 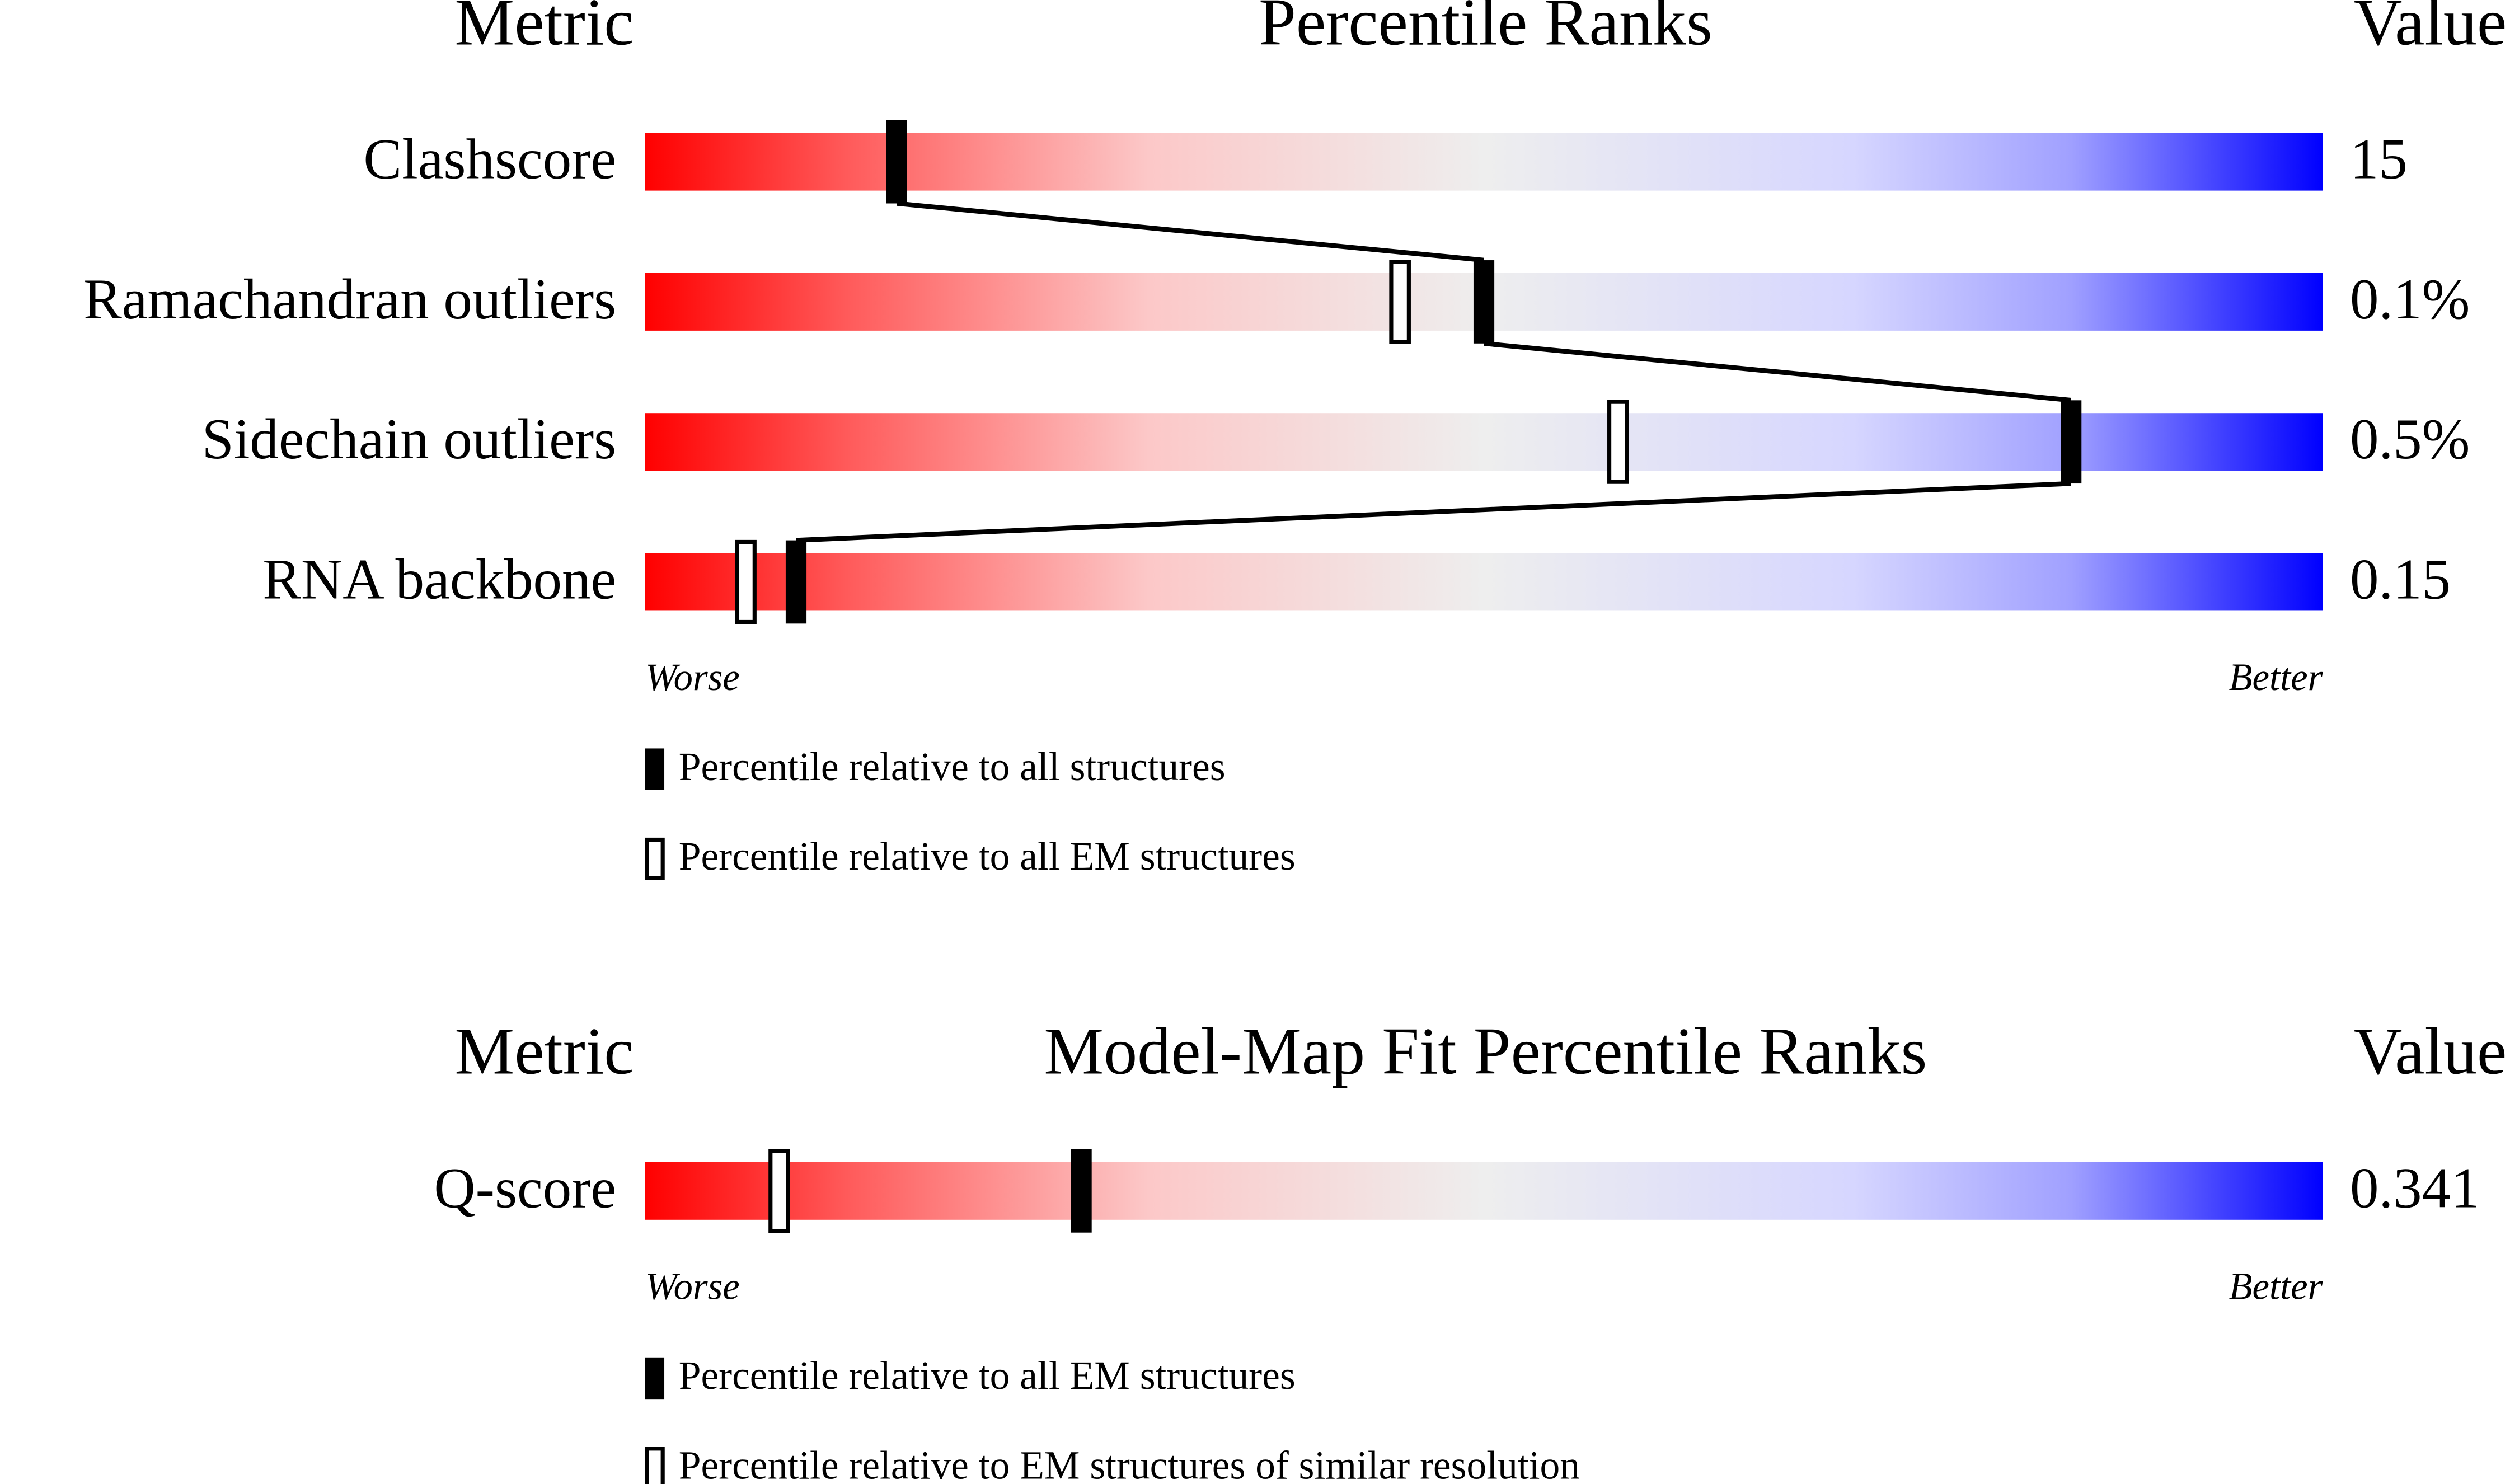 What do you see at coordinates (439, 579) in the screenshot?
I see `metric-label: RNA backbone` at bounding box center [439, 579].